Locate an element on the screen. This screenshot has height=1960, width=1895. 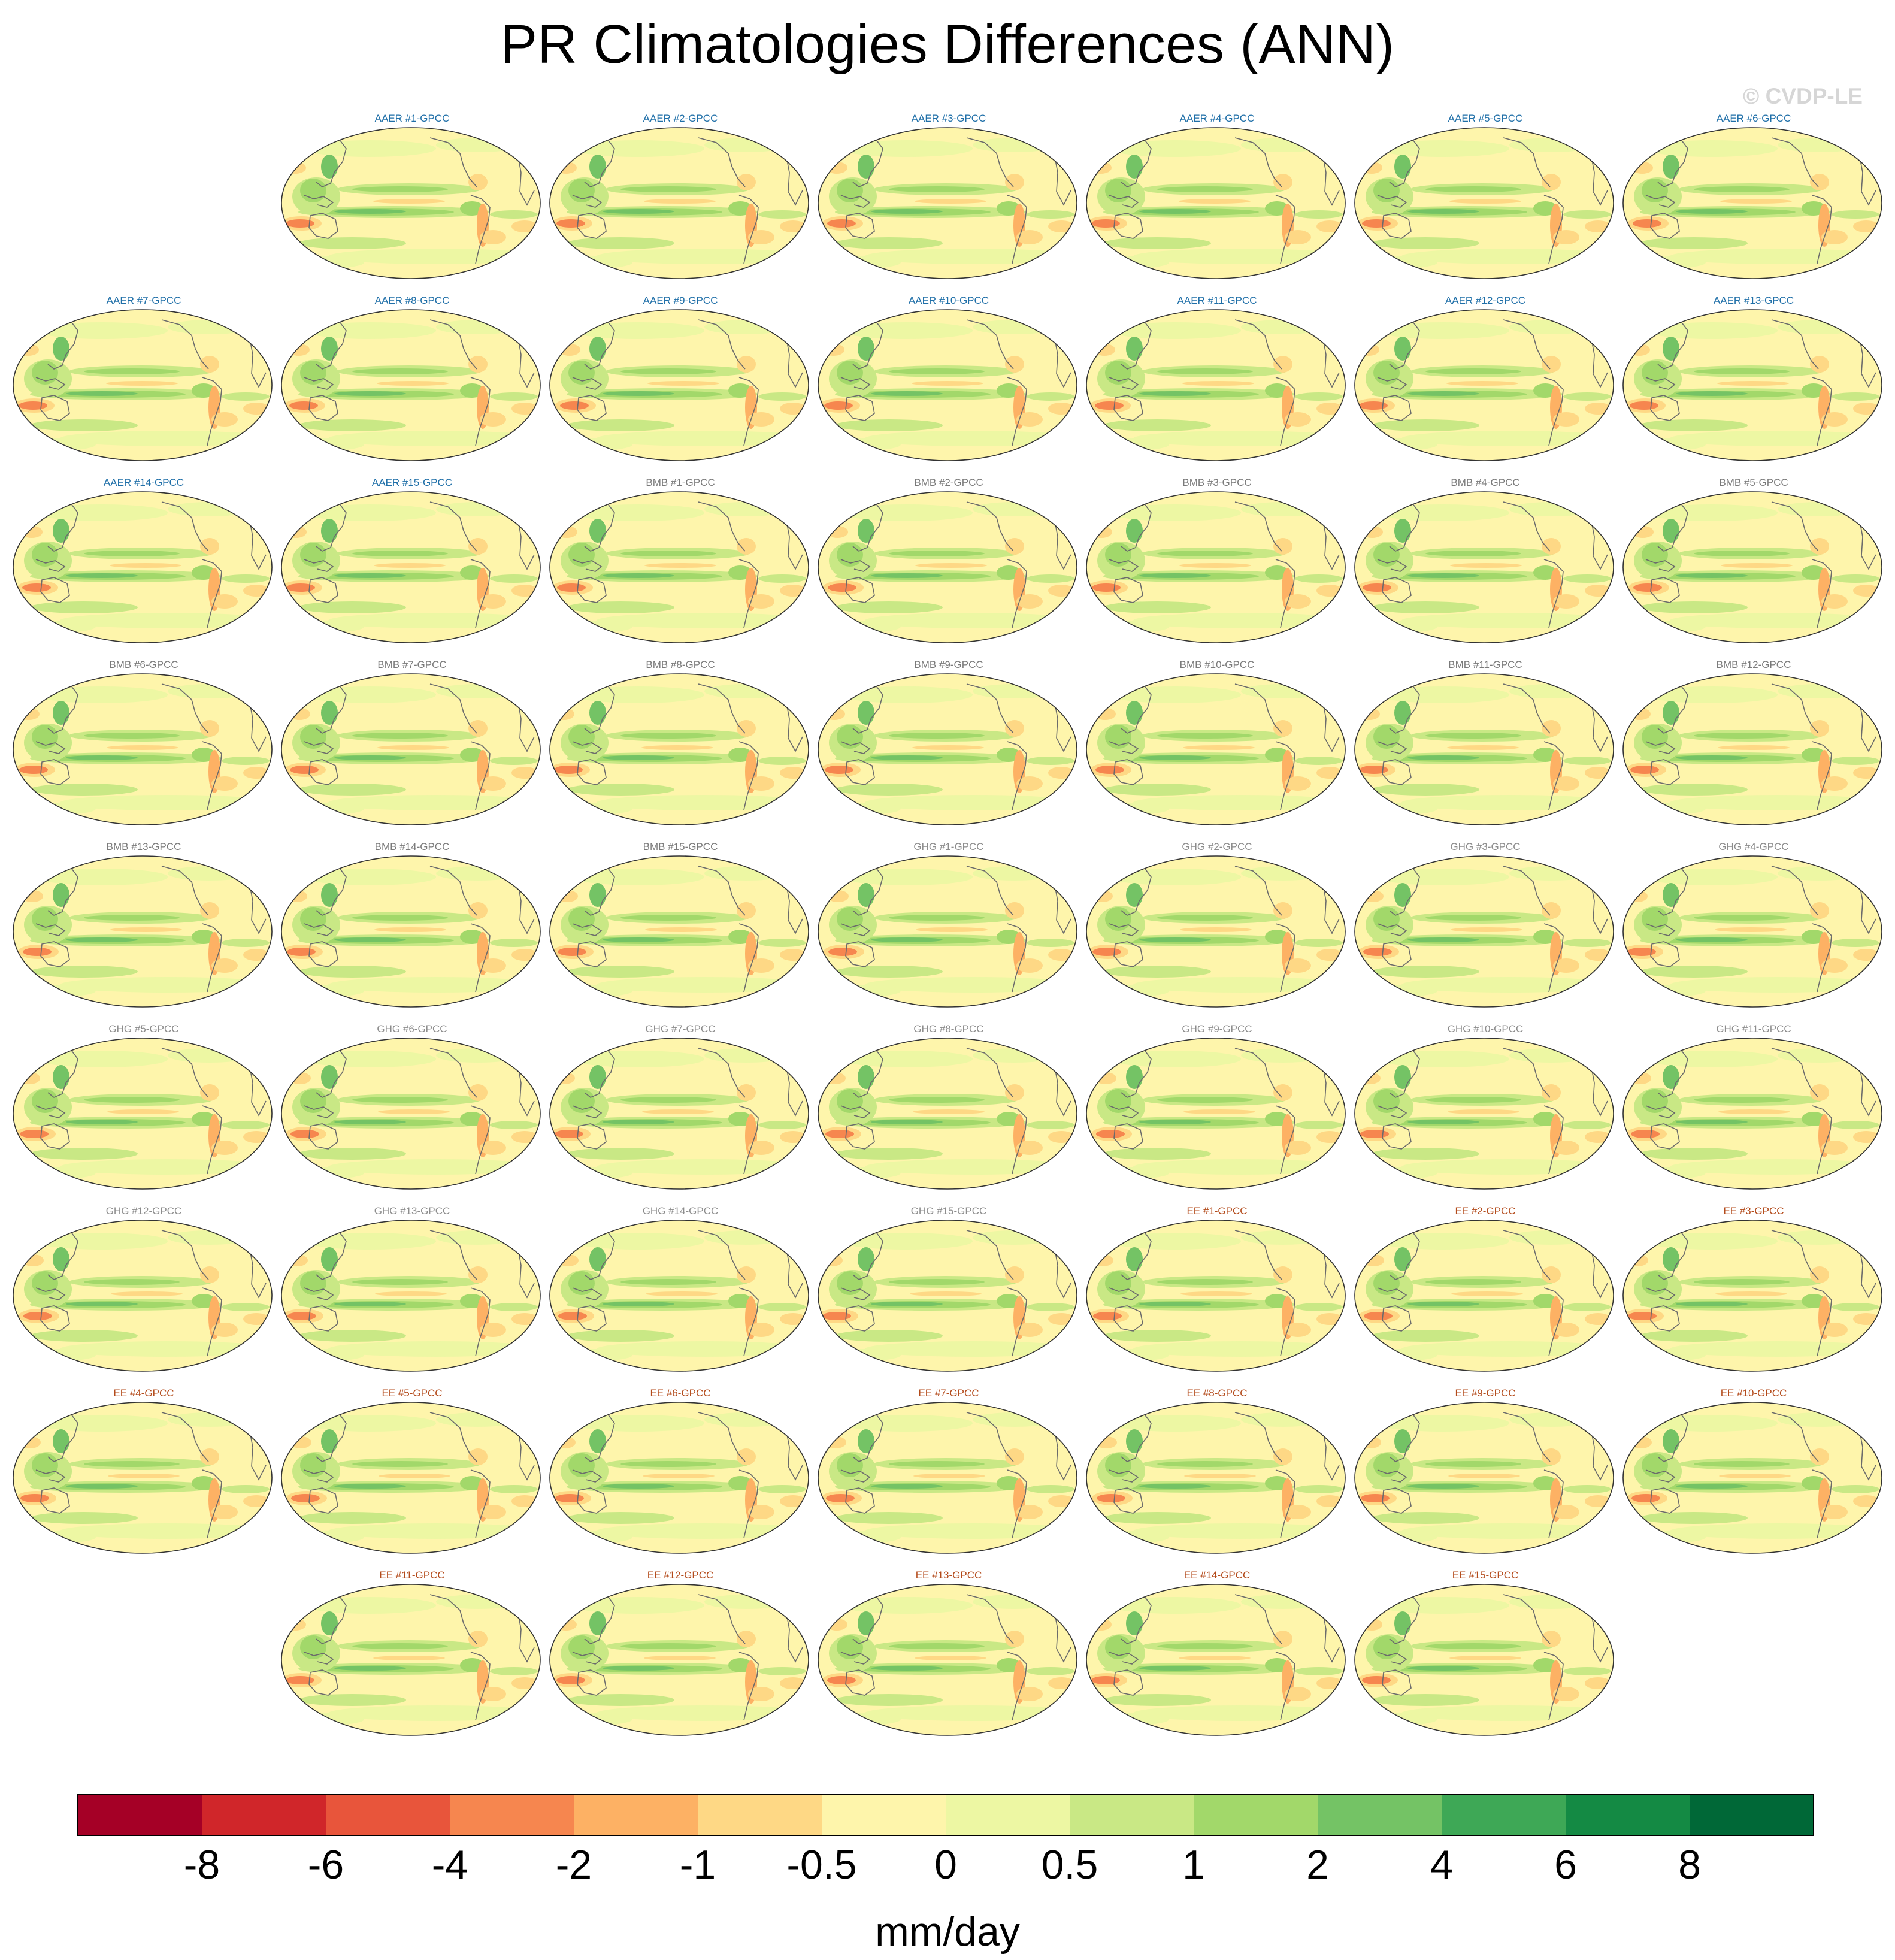
panel-title: EE #2-GPCC is located at coordinates (1485, 1211).